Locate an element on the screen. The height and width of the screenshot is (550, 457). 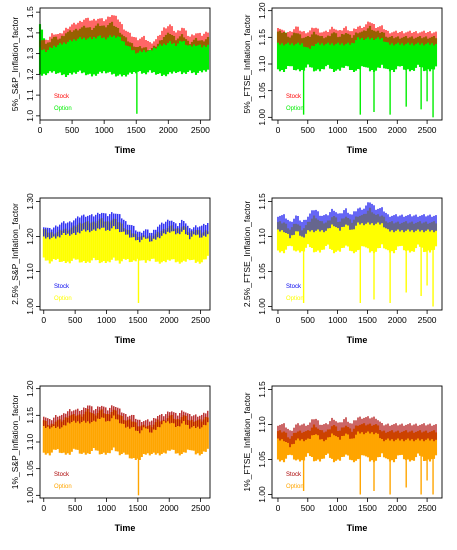
y-axis-label: 1%_S&P_Inflation_factor is located at coordinates (15, 442).